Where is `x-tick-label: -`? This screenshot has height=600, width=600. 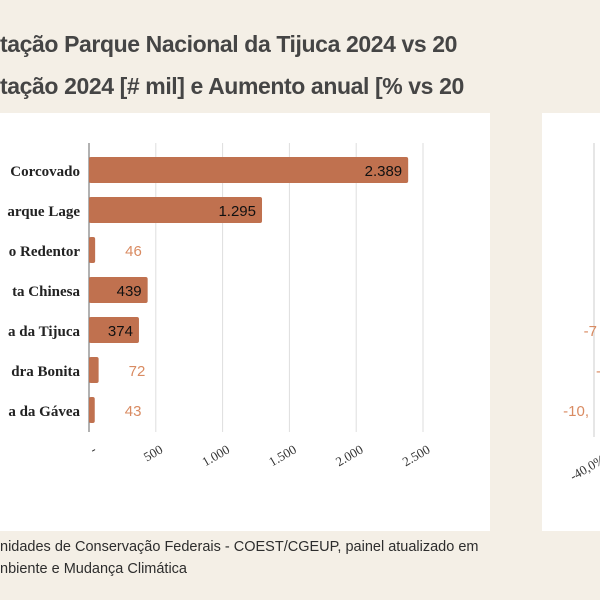 x-tick-label: - is located at coordinates (92, 449).